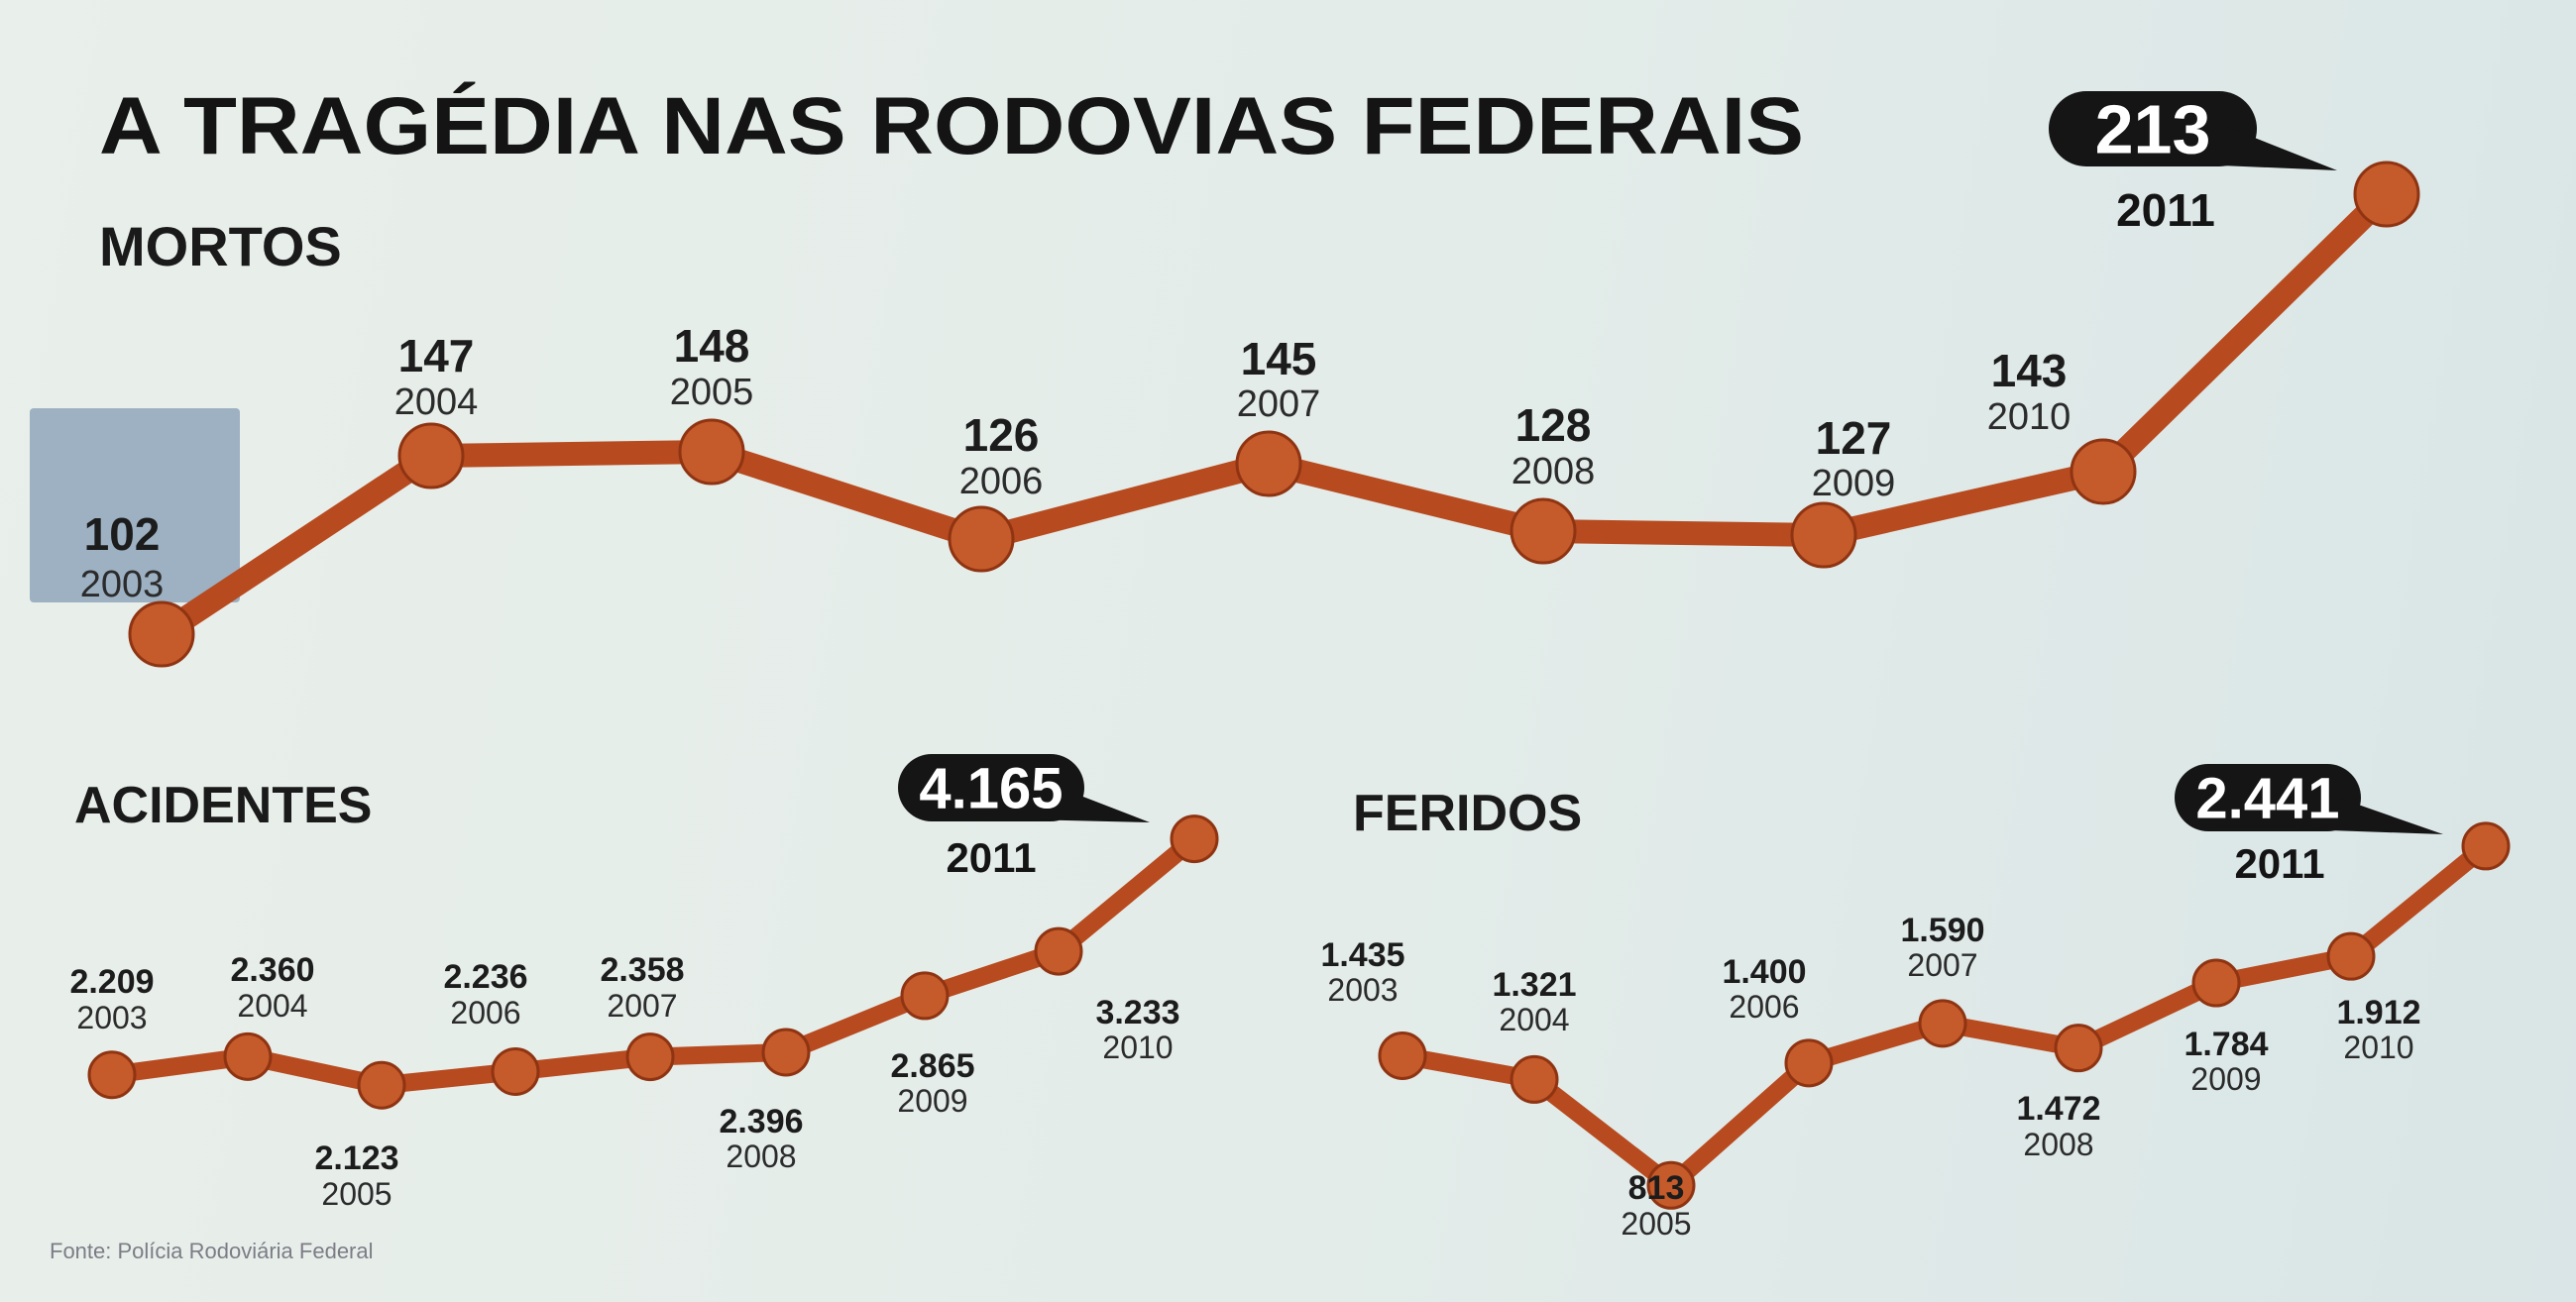 This screenshot has height=1302, width=2576. Describe the element at coordinates (981, 539) in the screenshot. I see `mortos-marker-2006` at that location.